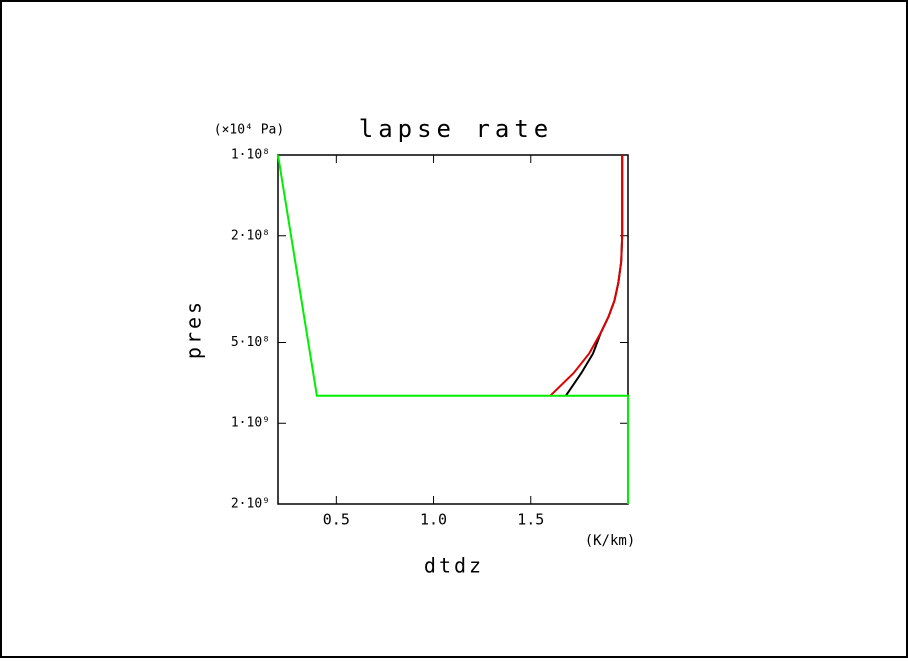  What do you see at coordinates (610, 541) in the screenshot?
I see `x-unit: (K/km)` at bounding box center [610, 541].